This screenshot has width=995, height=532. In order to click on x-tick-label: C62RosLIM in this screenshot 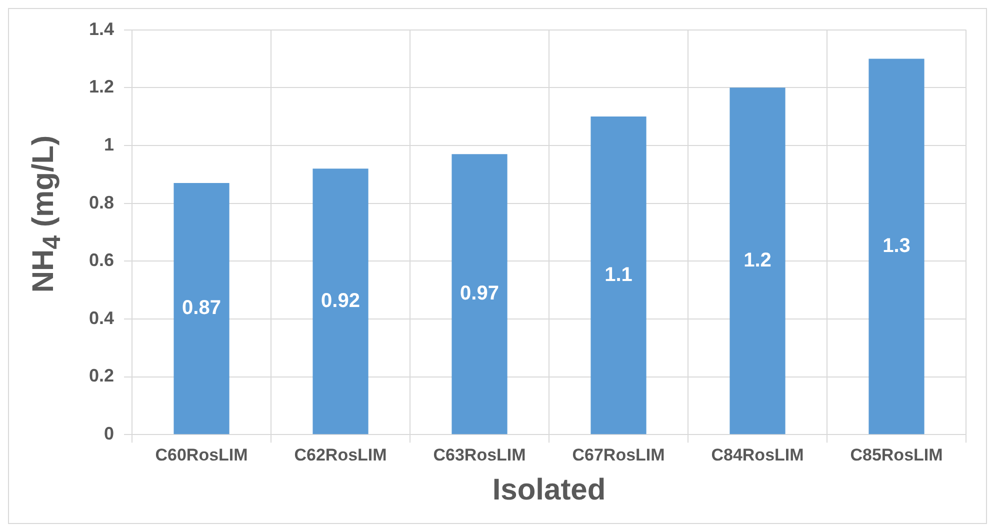, I will do `click(340, 454)`.